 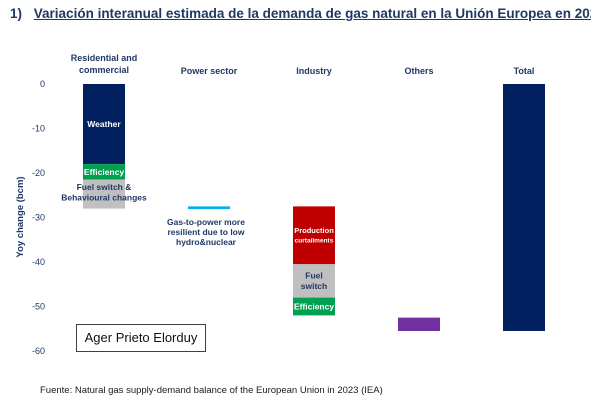 I want to click on segment-label: Fuel switch & Behavioural changes, so click(x=104, y=192).